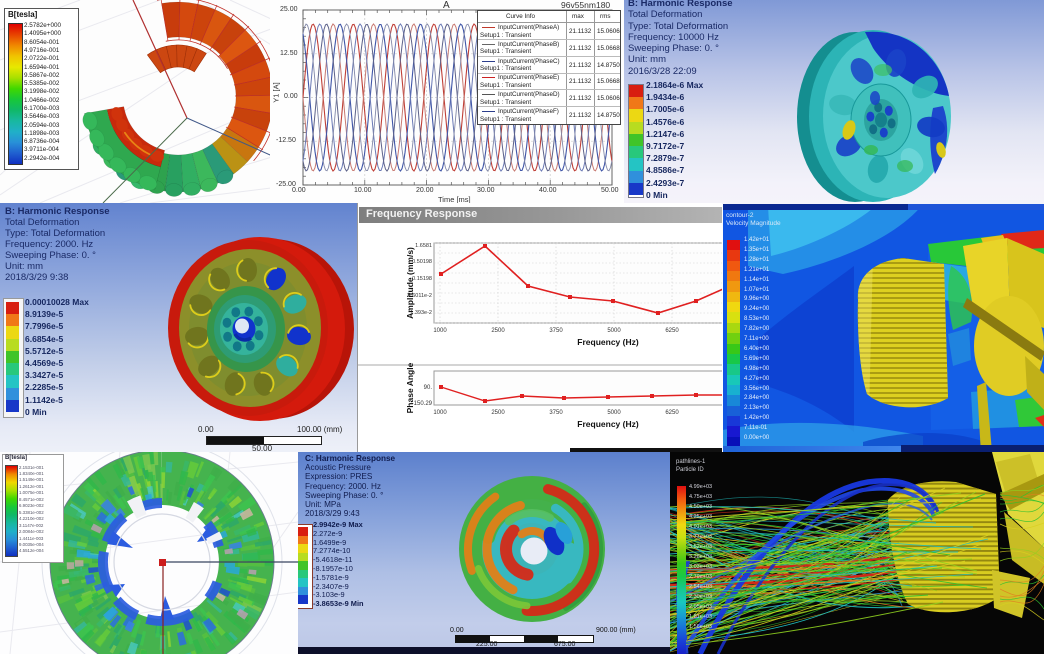  Describe the element at coordinates (428, 388) in the screenshot. I see `svg-text: 90.` at that location.